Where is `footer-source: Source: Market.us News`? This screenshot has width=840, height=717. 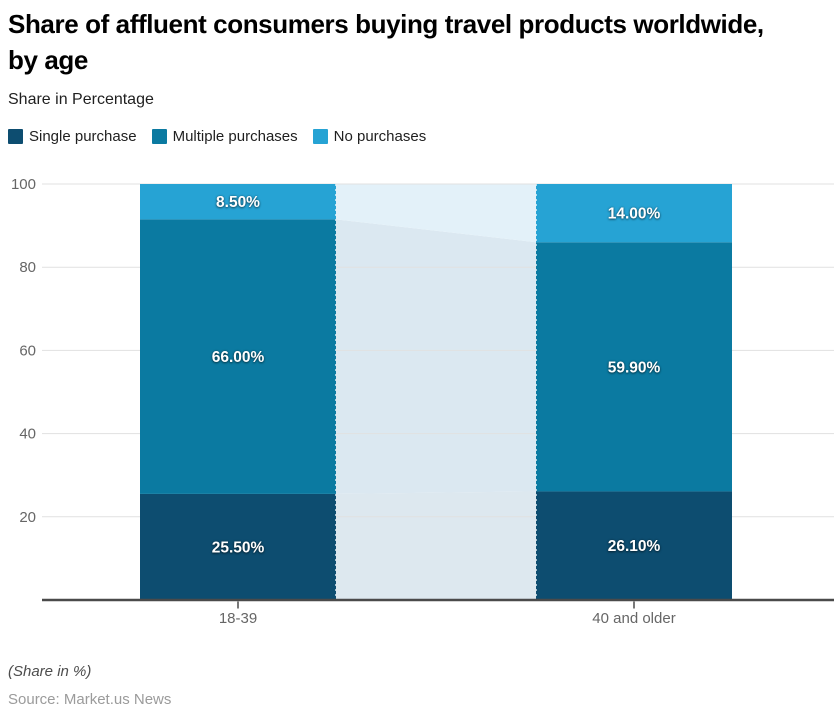
footer-source: Source: Market.us News is located at coordinates (90, 699).